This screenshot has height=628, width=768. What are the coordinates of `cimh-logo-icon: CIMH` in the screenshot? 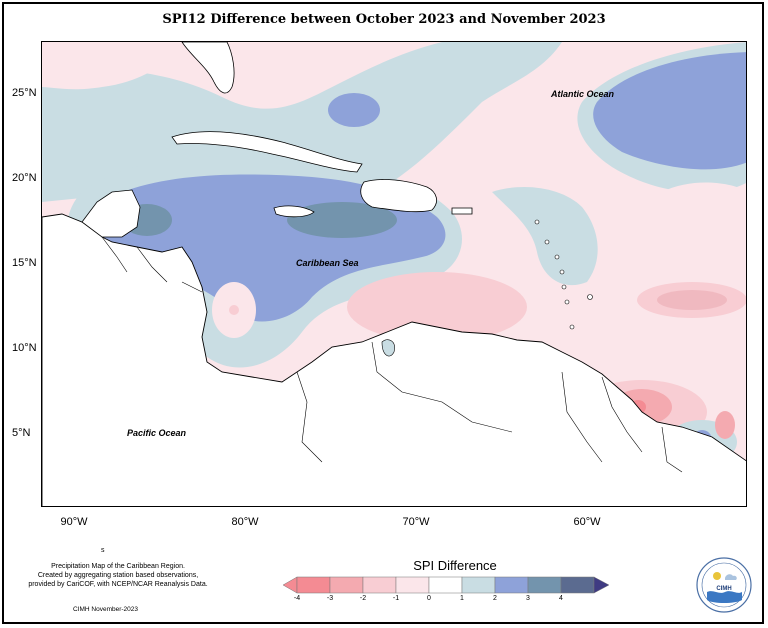 It's located at (724, 585).